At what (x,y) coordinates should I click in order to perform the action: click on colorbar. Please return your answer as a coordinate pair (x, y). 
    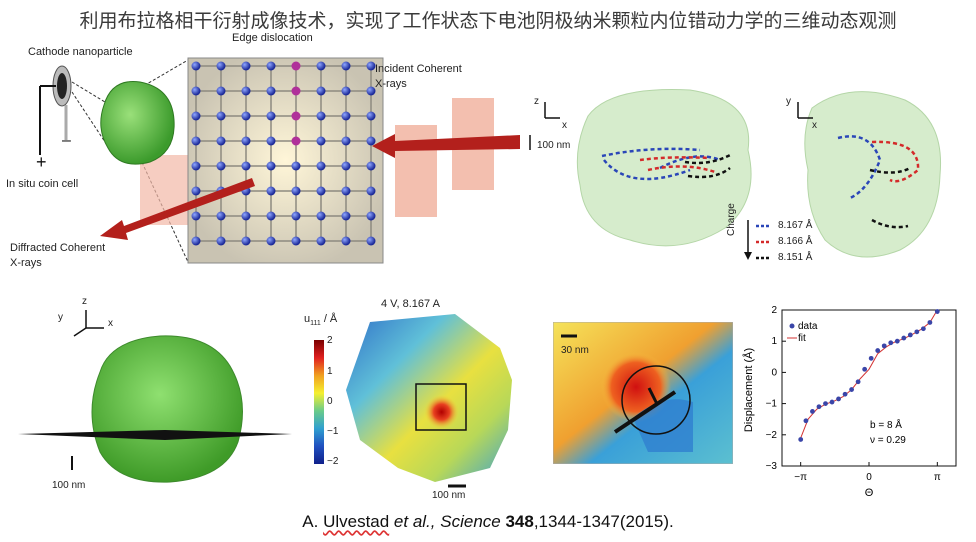
    Looking at the image, I should click on (319, 402).